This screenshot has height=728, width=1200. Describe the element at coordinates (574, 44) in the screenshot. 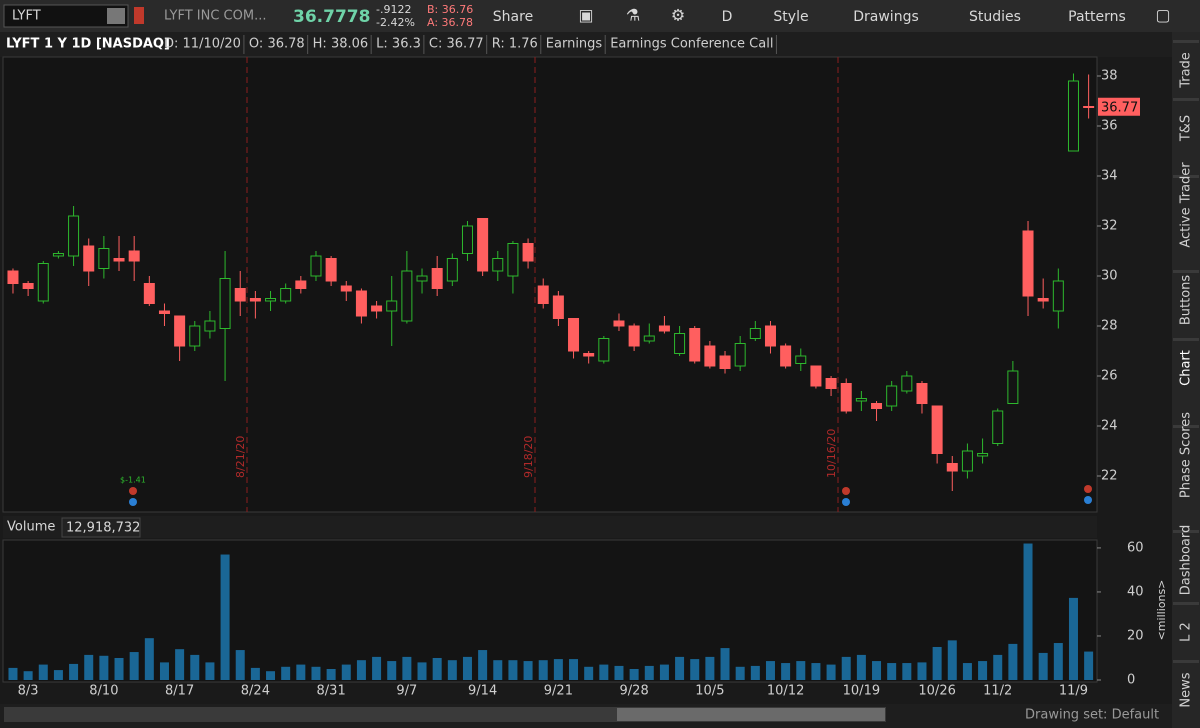

I see `header-field: Earnings` at that location.